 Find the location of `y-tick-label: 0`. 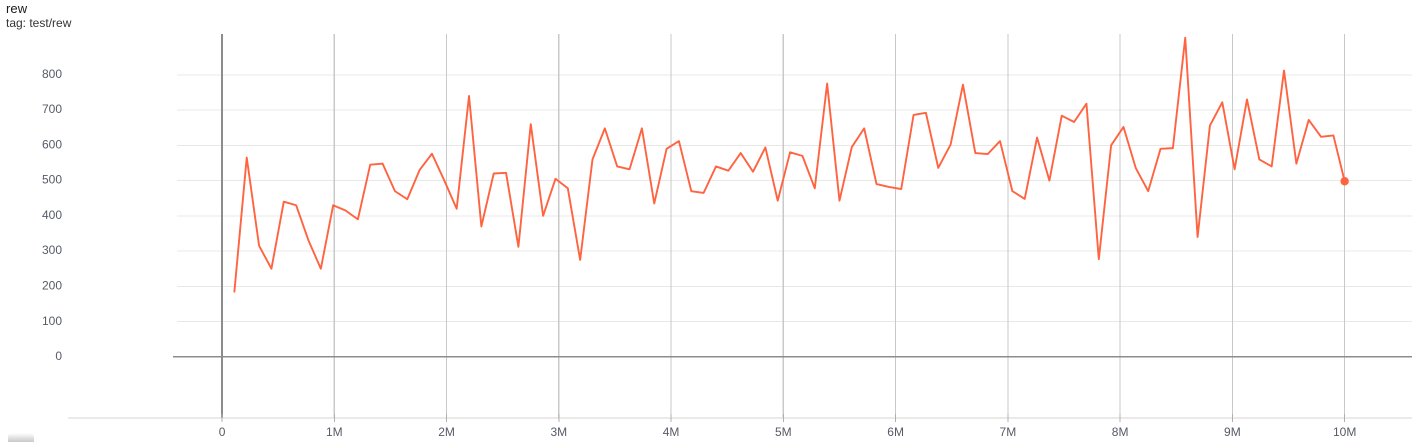

y-tick-label: 0 is located at coordinates (58, 356).